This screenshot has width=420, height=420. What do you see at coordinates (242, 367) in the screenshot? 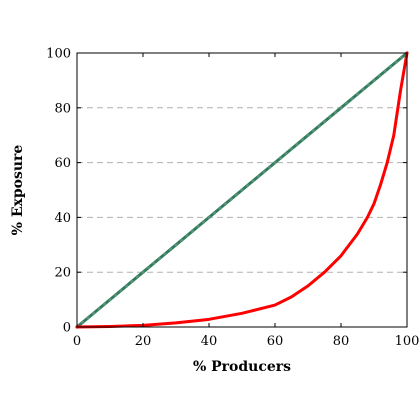
I see `x-axis-title: % Producers` at bounding box center [242, 367].